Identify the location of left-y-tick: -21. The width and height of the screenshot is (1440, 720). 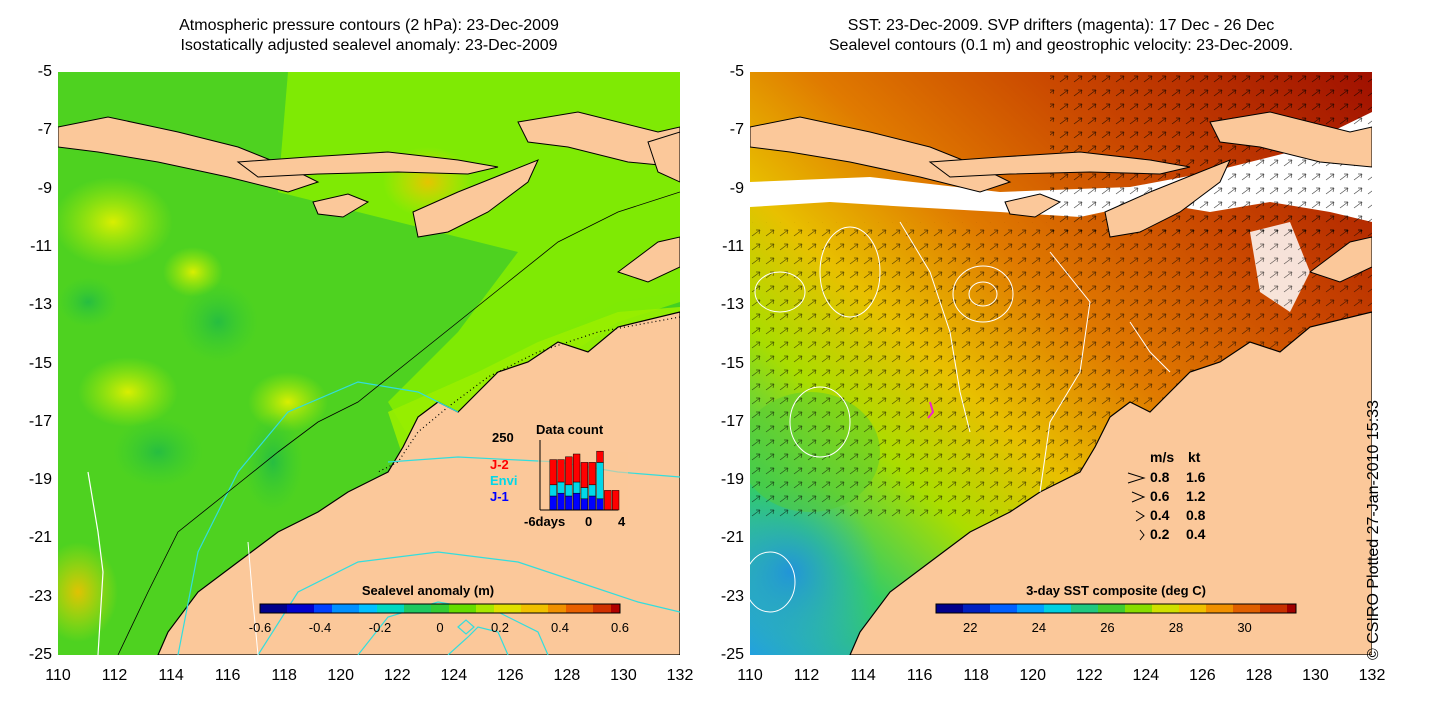
(40, 538).